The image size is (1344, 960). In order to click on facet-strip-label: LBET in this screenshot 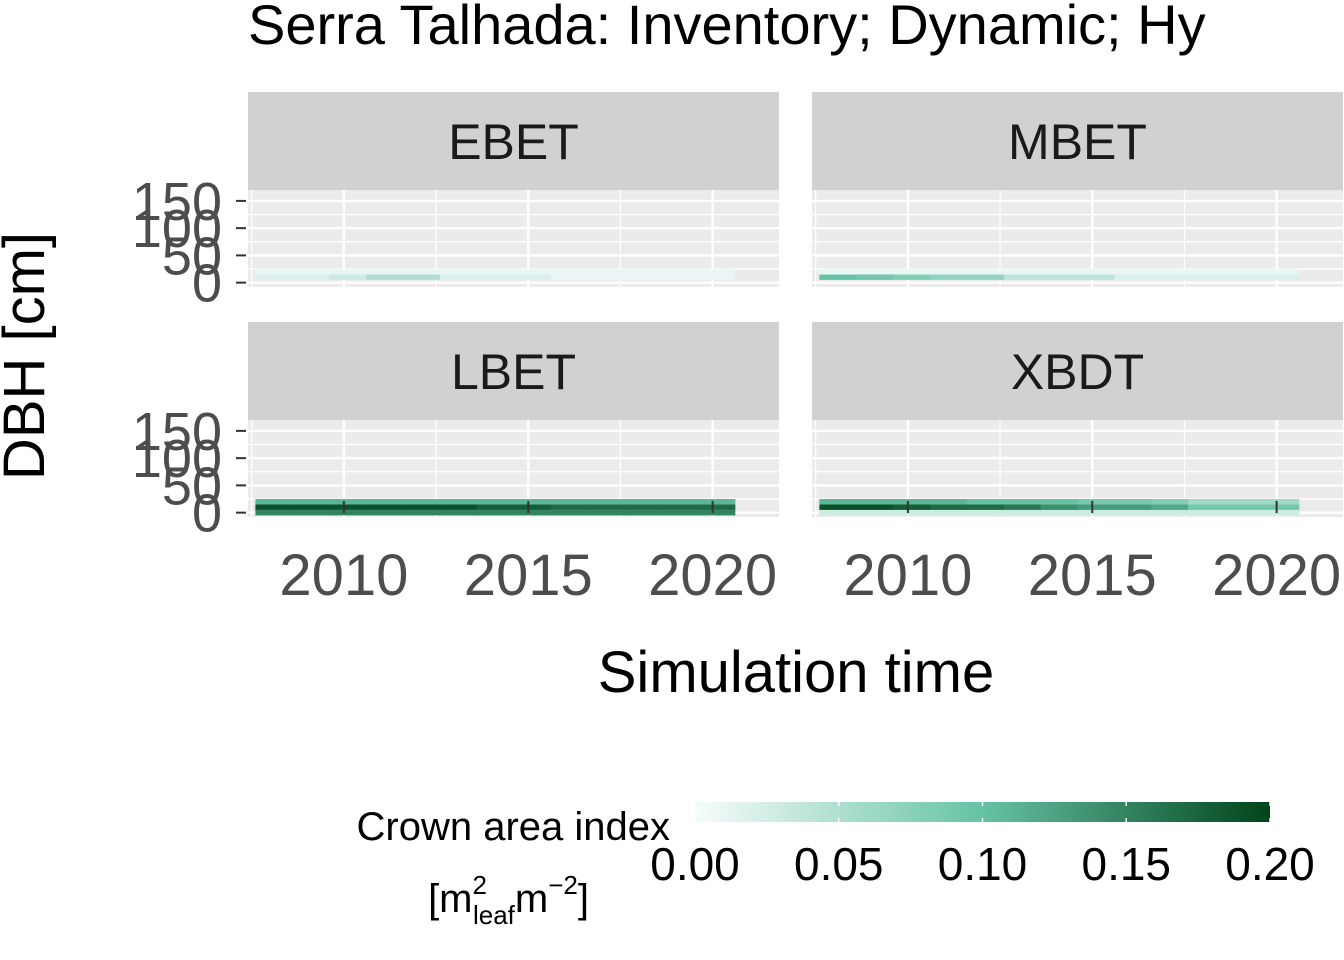, I will do `click(513, 372)`.